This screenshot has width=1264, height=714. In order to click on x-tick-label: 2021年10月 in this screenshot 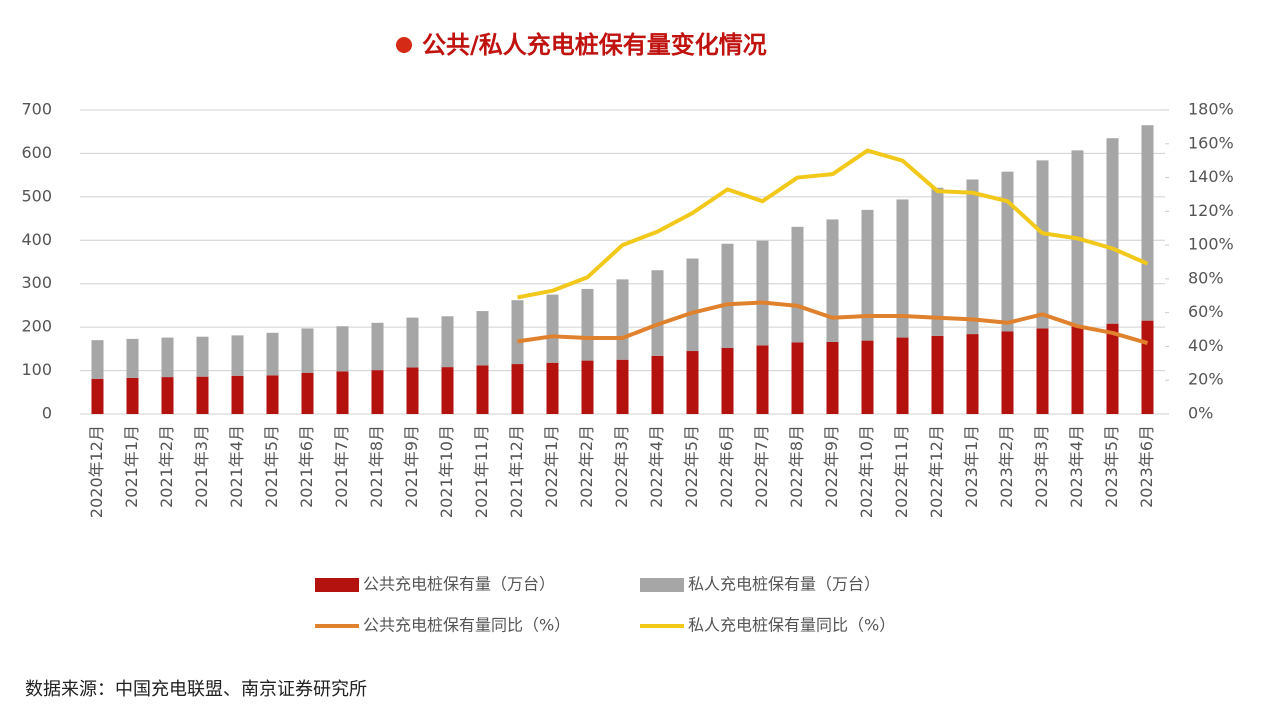, I will do `click(446, 471)`.